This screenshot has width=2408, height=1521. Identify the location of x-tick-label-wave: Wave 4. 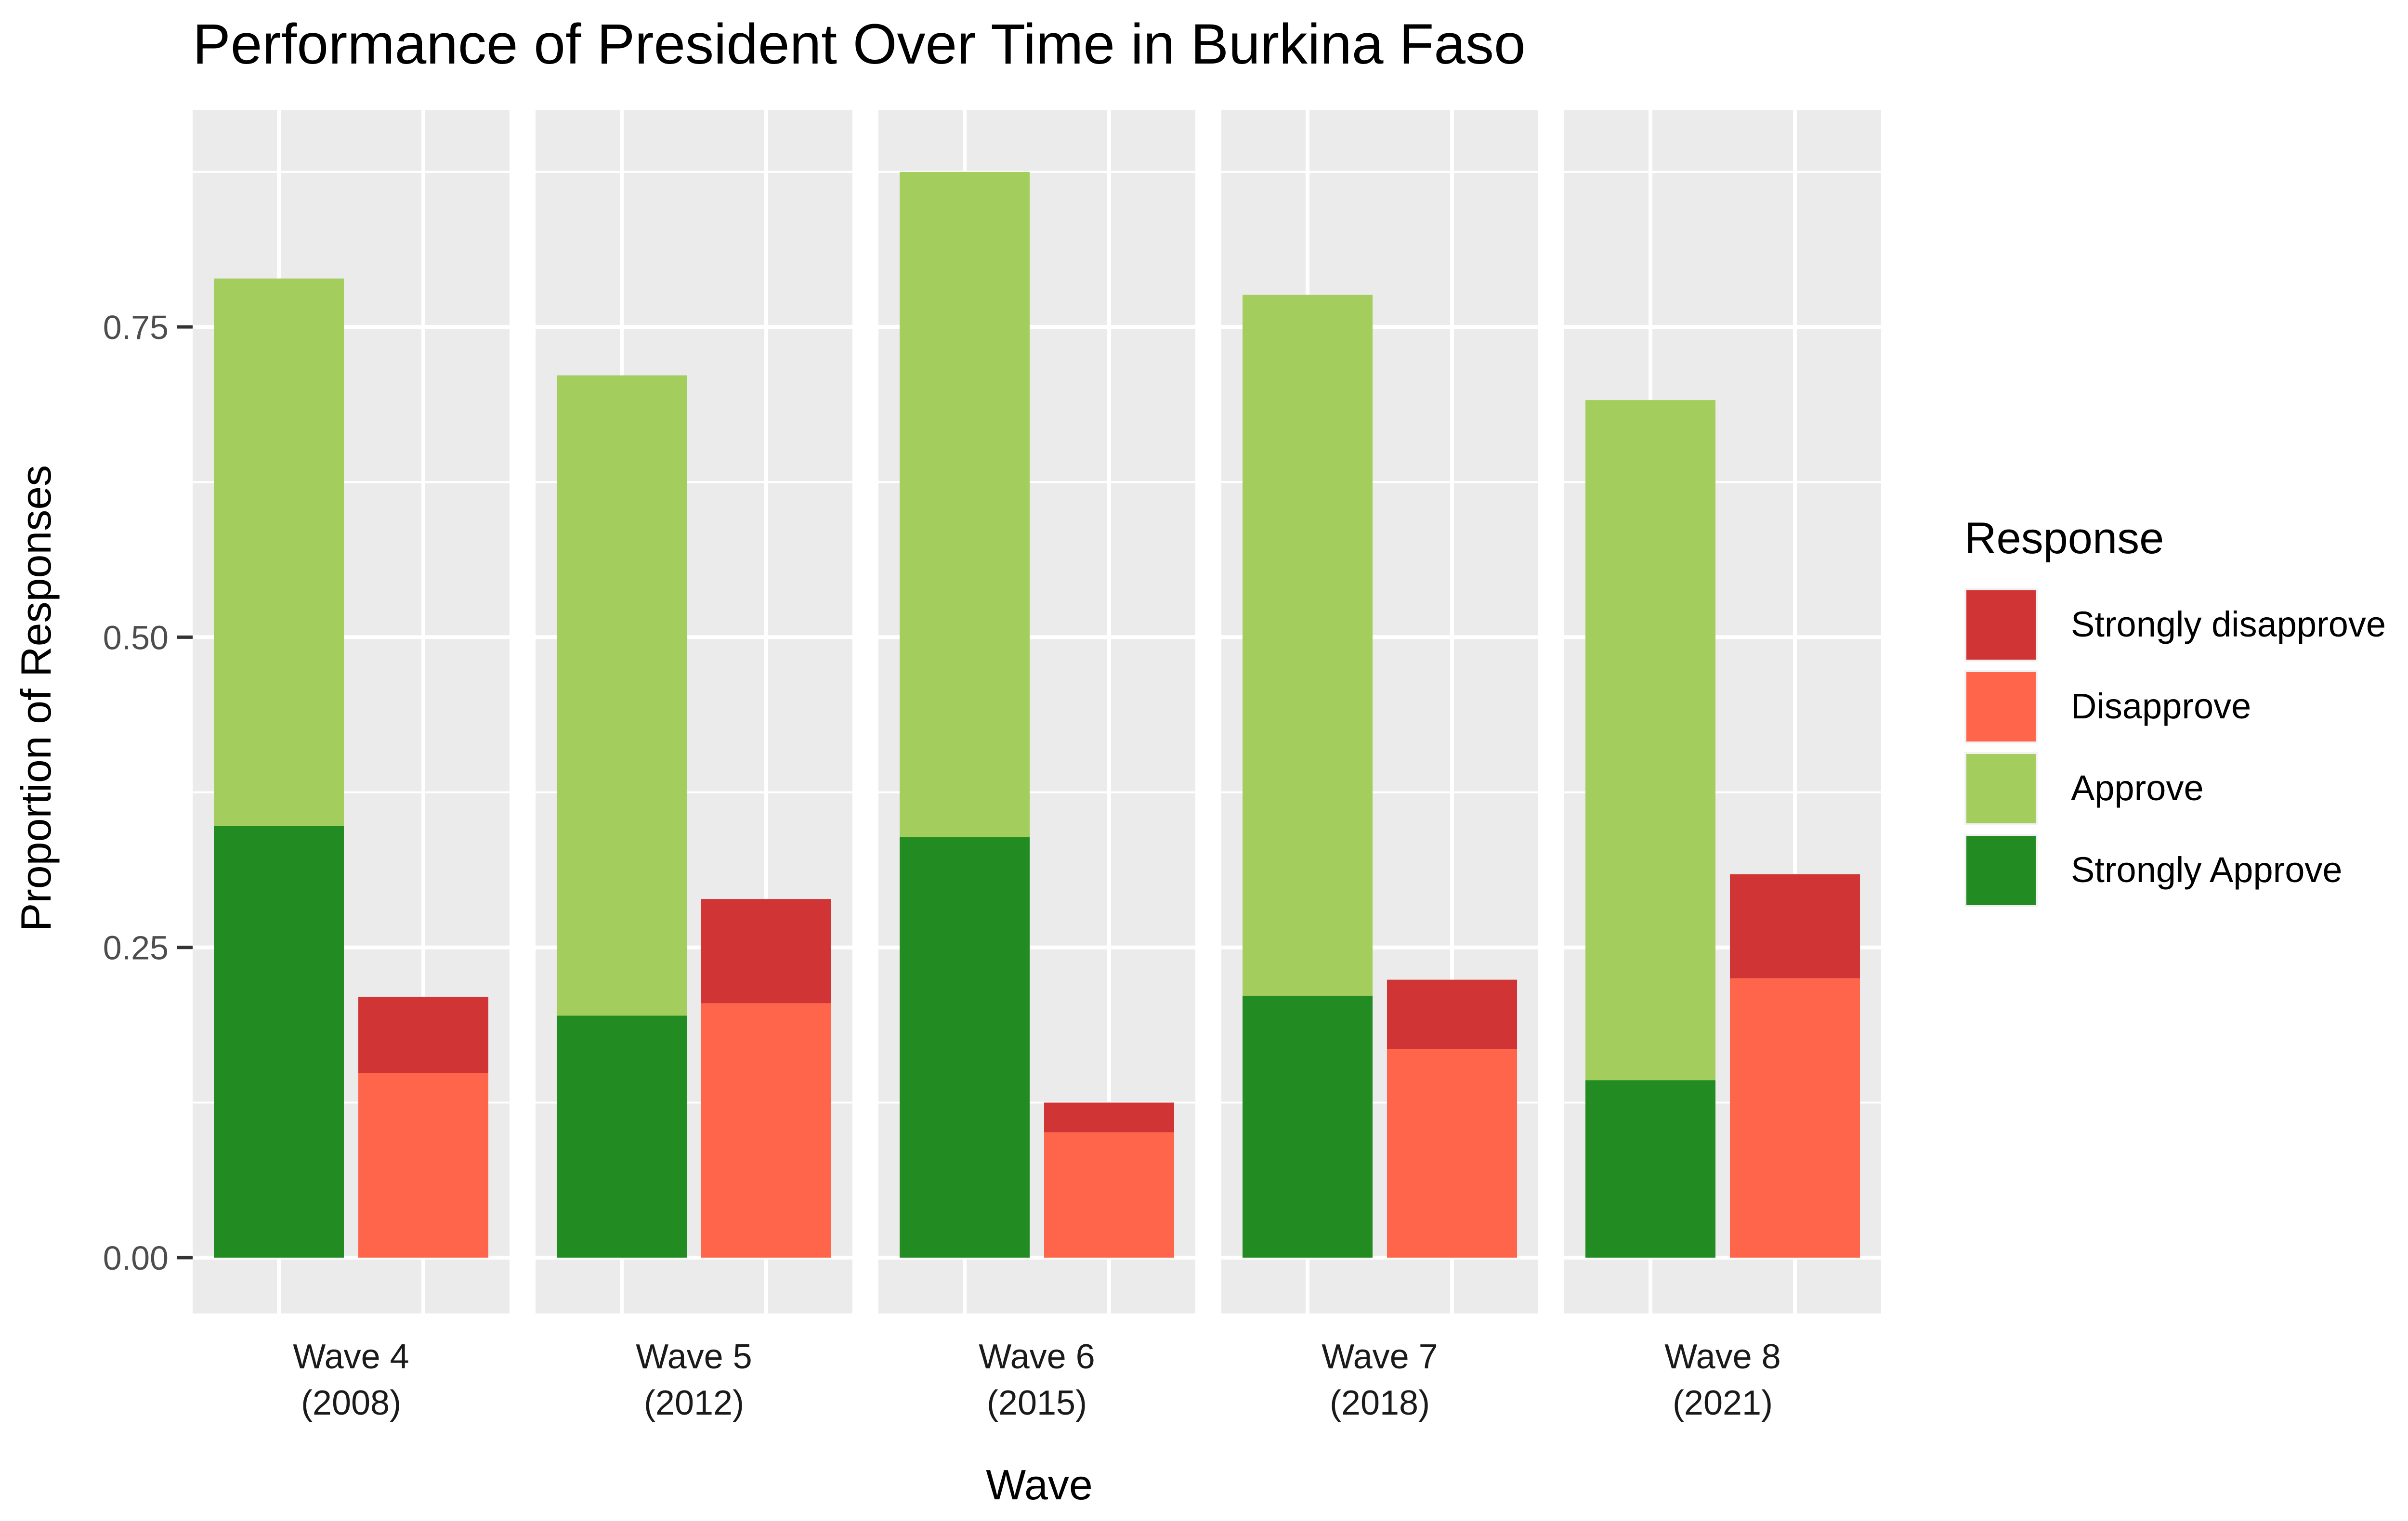
(351, 1357).